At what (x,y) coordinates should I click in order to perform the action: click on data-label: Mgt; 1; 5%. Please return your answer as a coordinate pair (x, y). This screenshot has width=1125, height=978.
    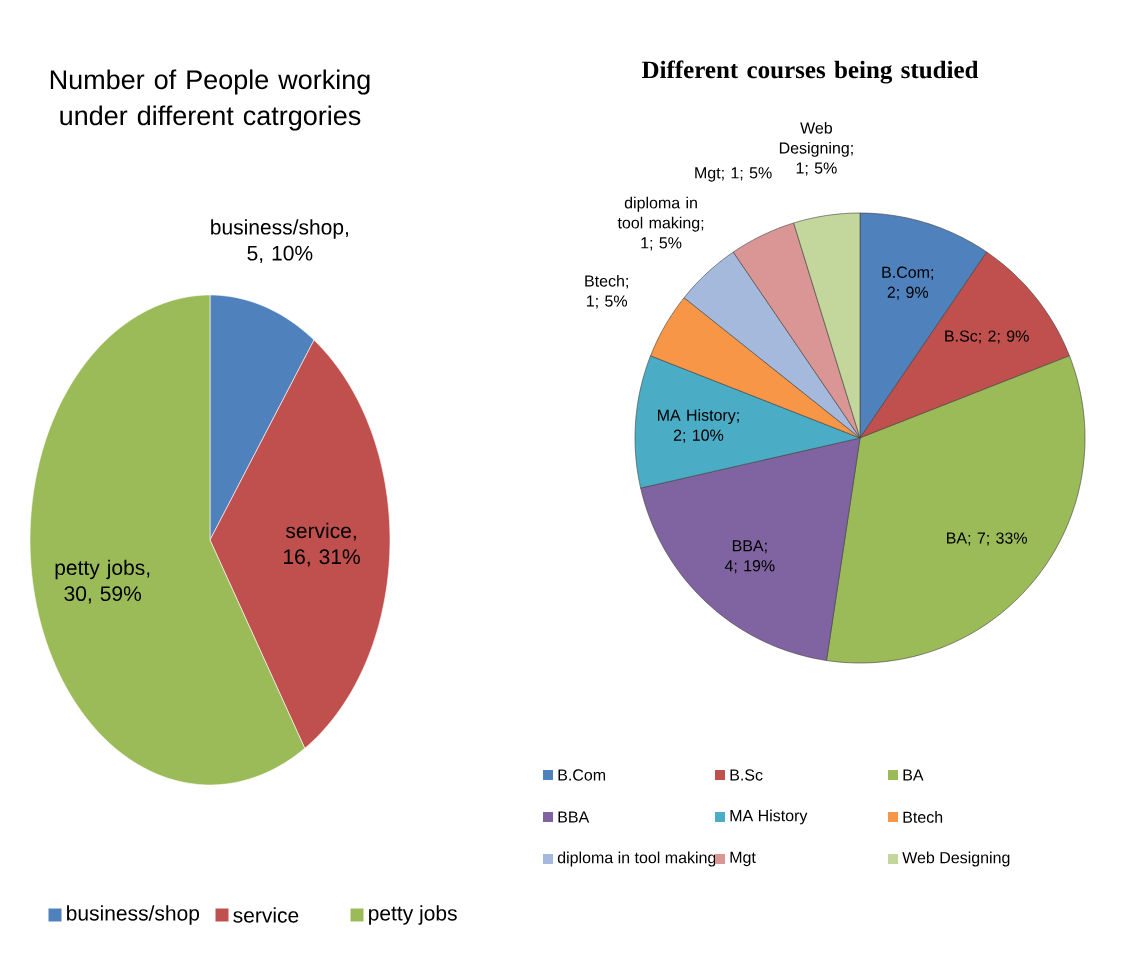
    Looking at the image, I should click on (733, 174).